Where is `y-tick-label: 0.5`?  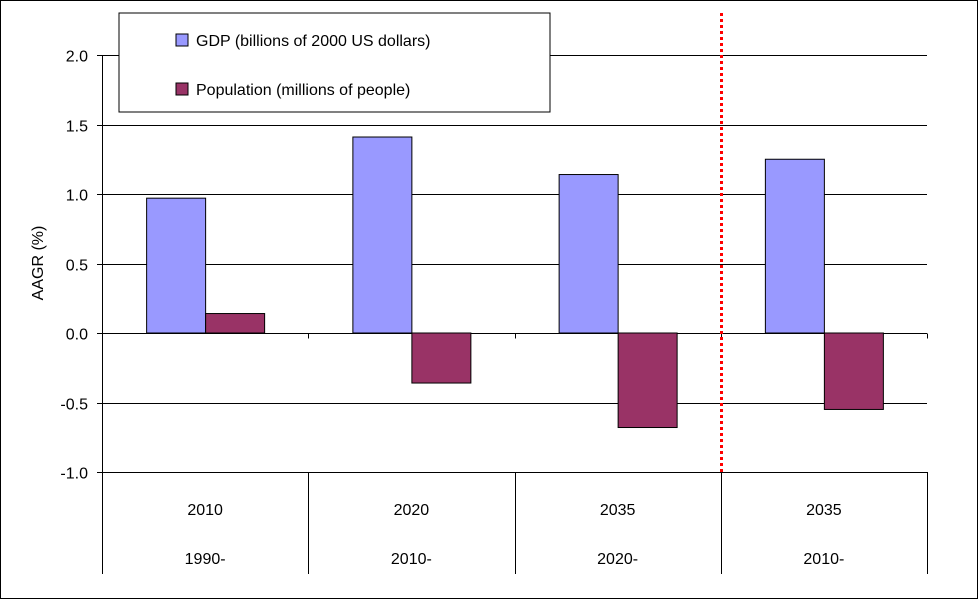 y-tick-label: 0.5 is located at coordinates (77, 266).